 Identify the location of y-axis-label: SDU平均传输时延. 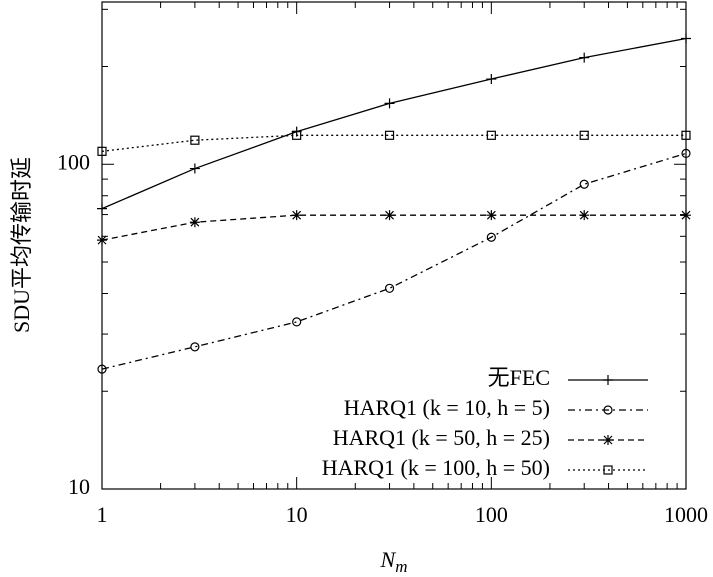
(21, 245).